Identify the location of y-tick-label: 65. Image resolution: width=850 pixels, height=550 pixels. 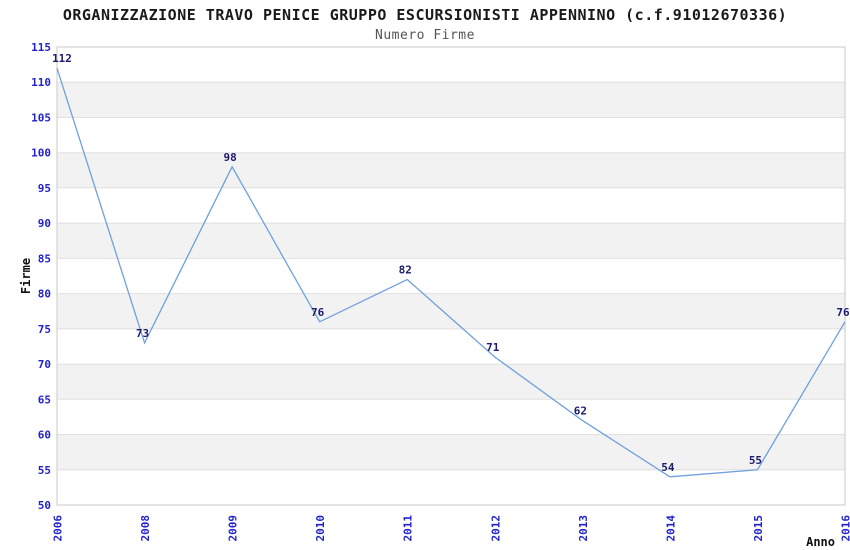
(44, 399).